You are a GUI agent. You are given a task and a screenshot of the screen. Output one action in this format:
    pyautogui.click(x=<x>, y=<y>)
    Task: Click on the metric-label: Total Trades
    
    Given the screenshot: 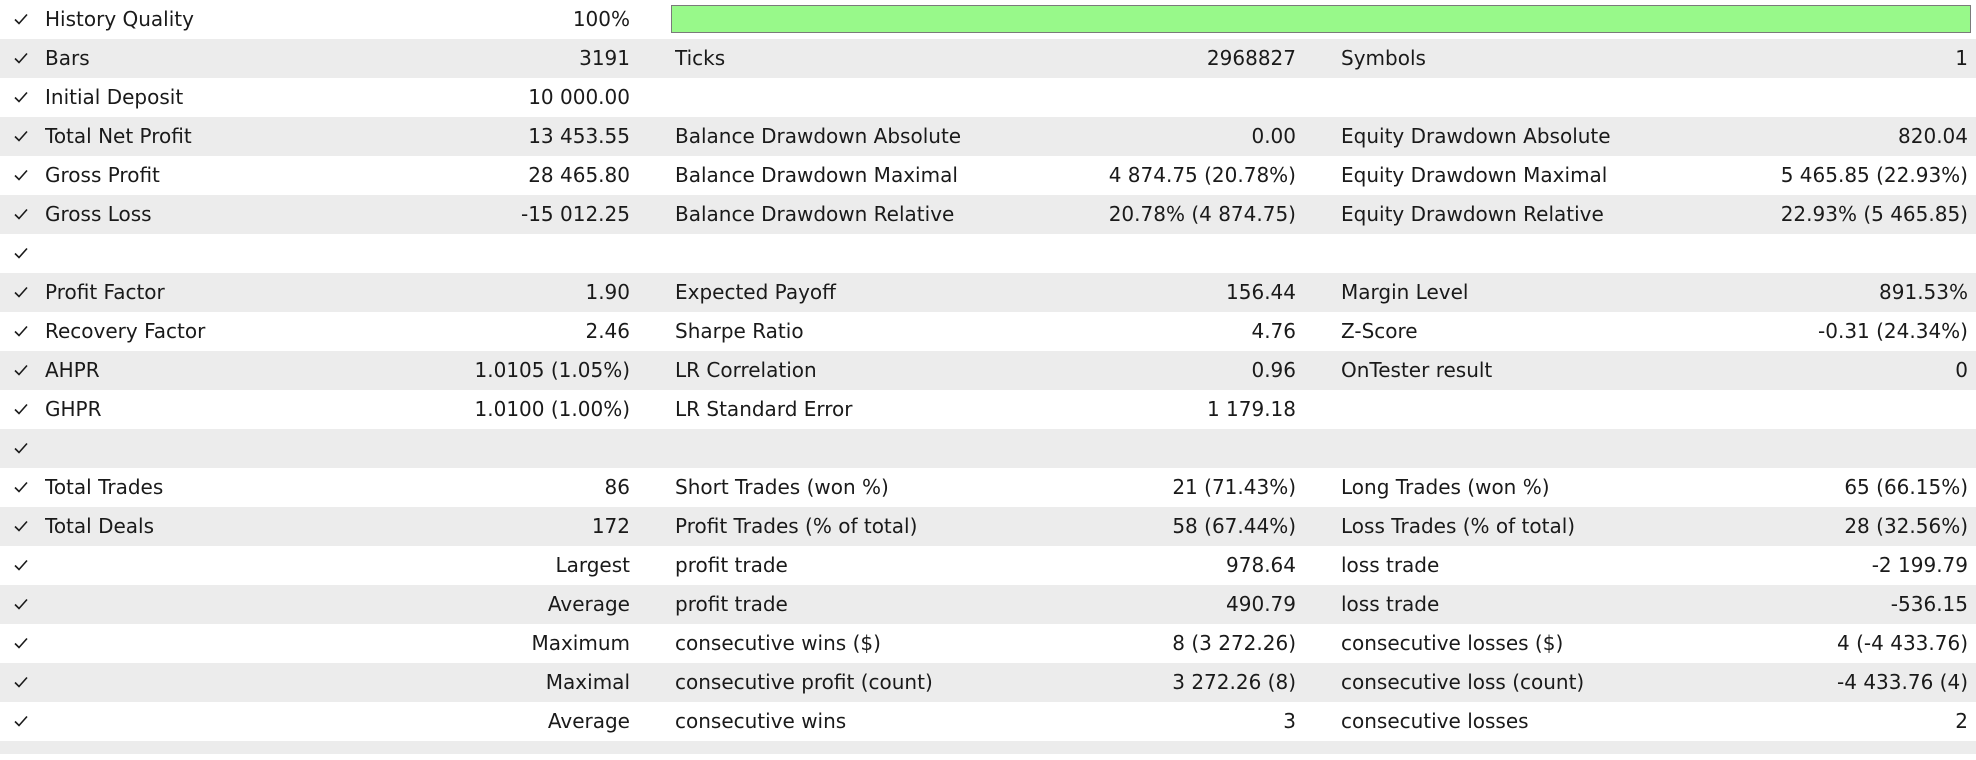 What is the action you would take?
    pyautogui.click(x=104, y=487)
    